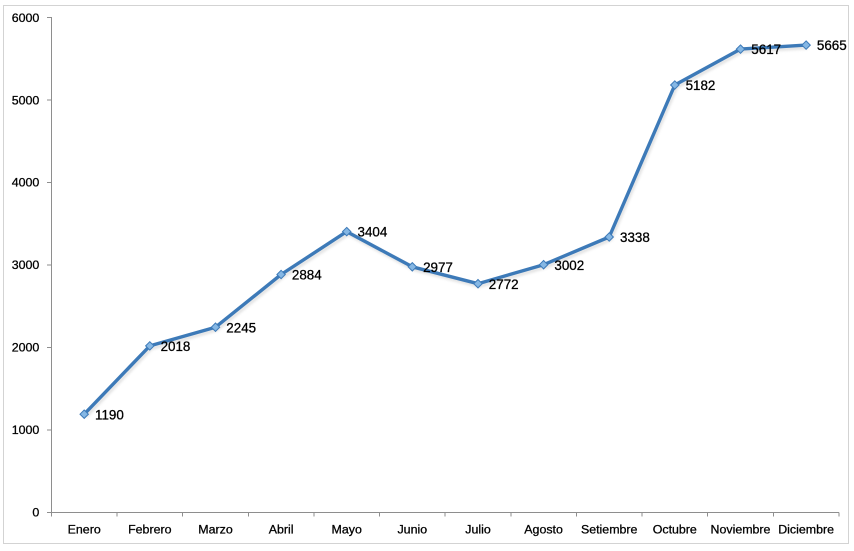  Describe the element at coordinates (215, 530) in the screenshot. I see `svg-text: Marzo` at that location.